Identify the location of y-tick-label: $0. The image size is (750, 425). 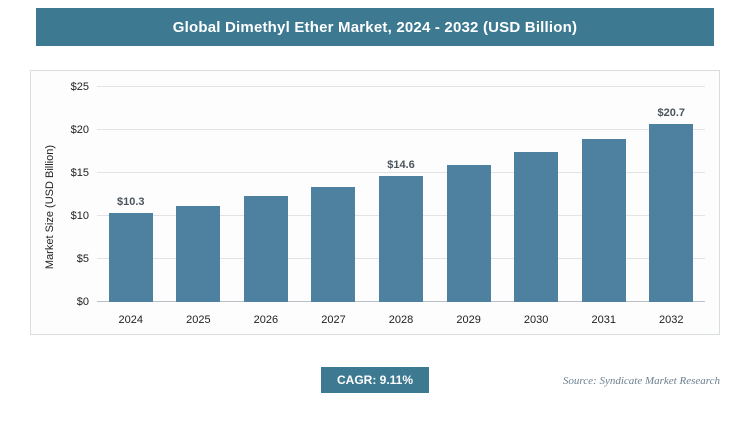
(82, 302).